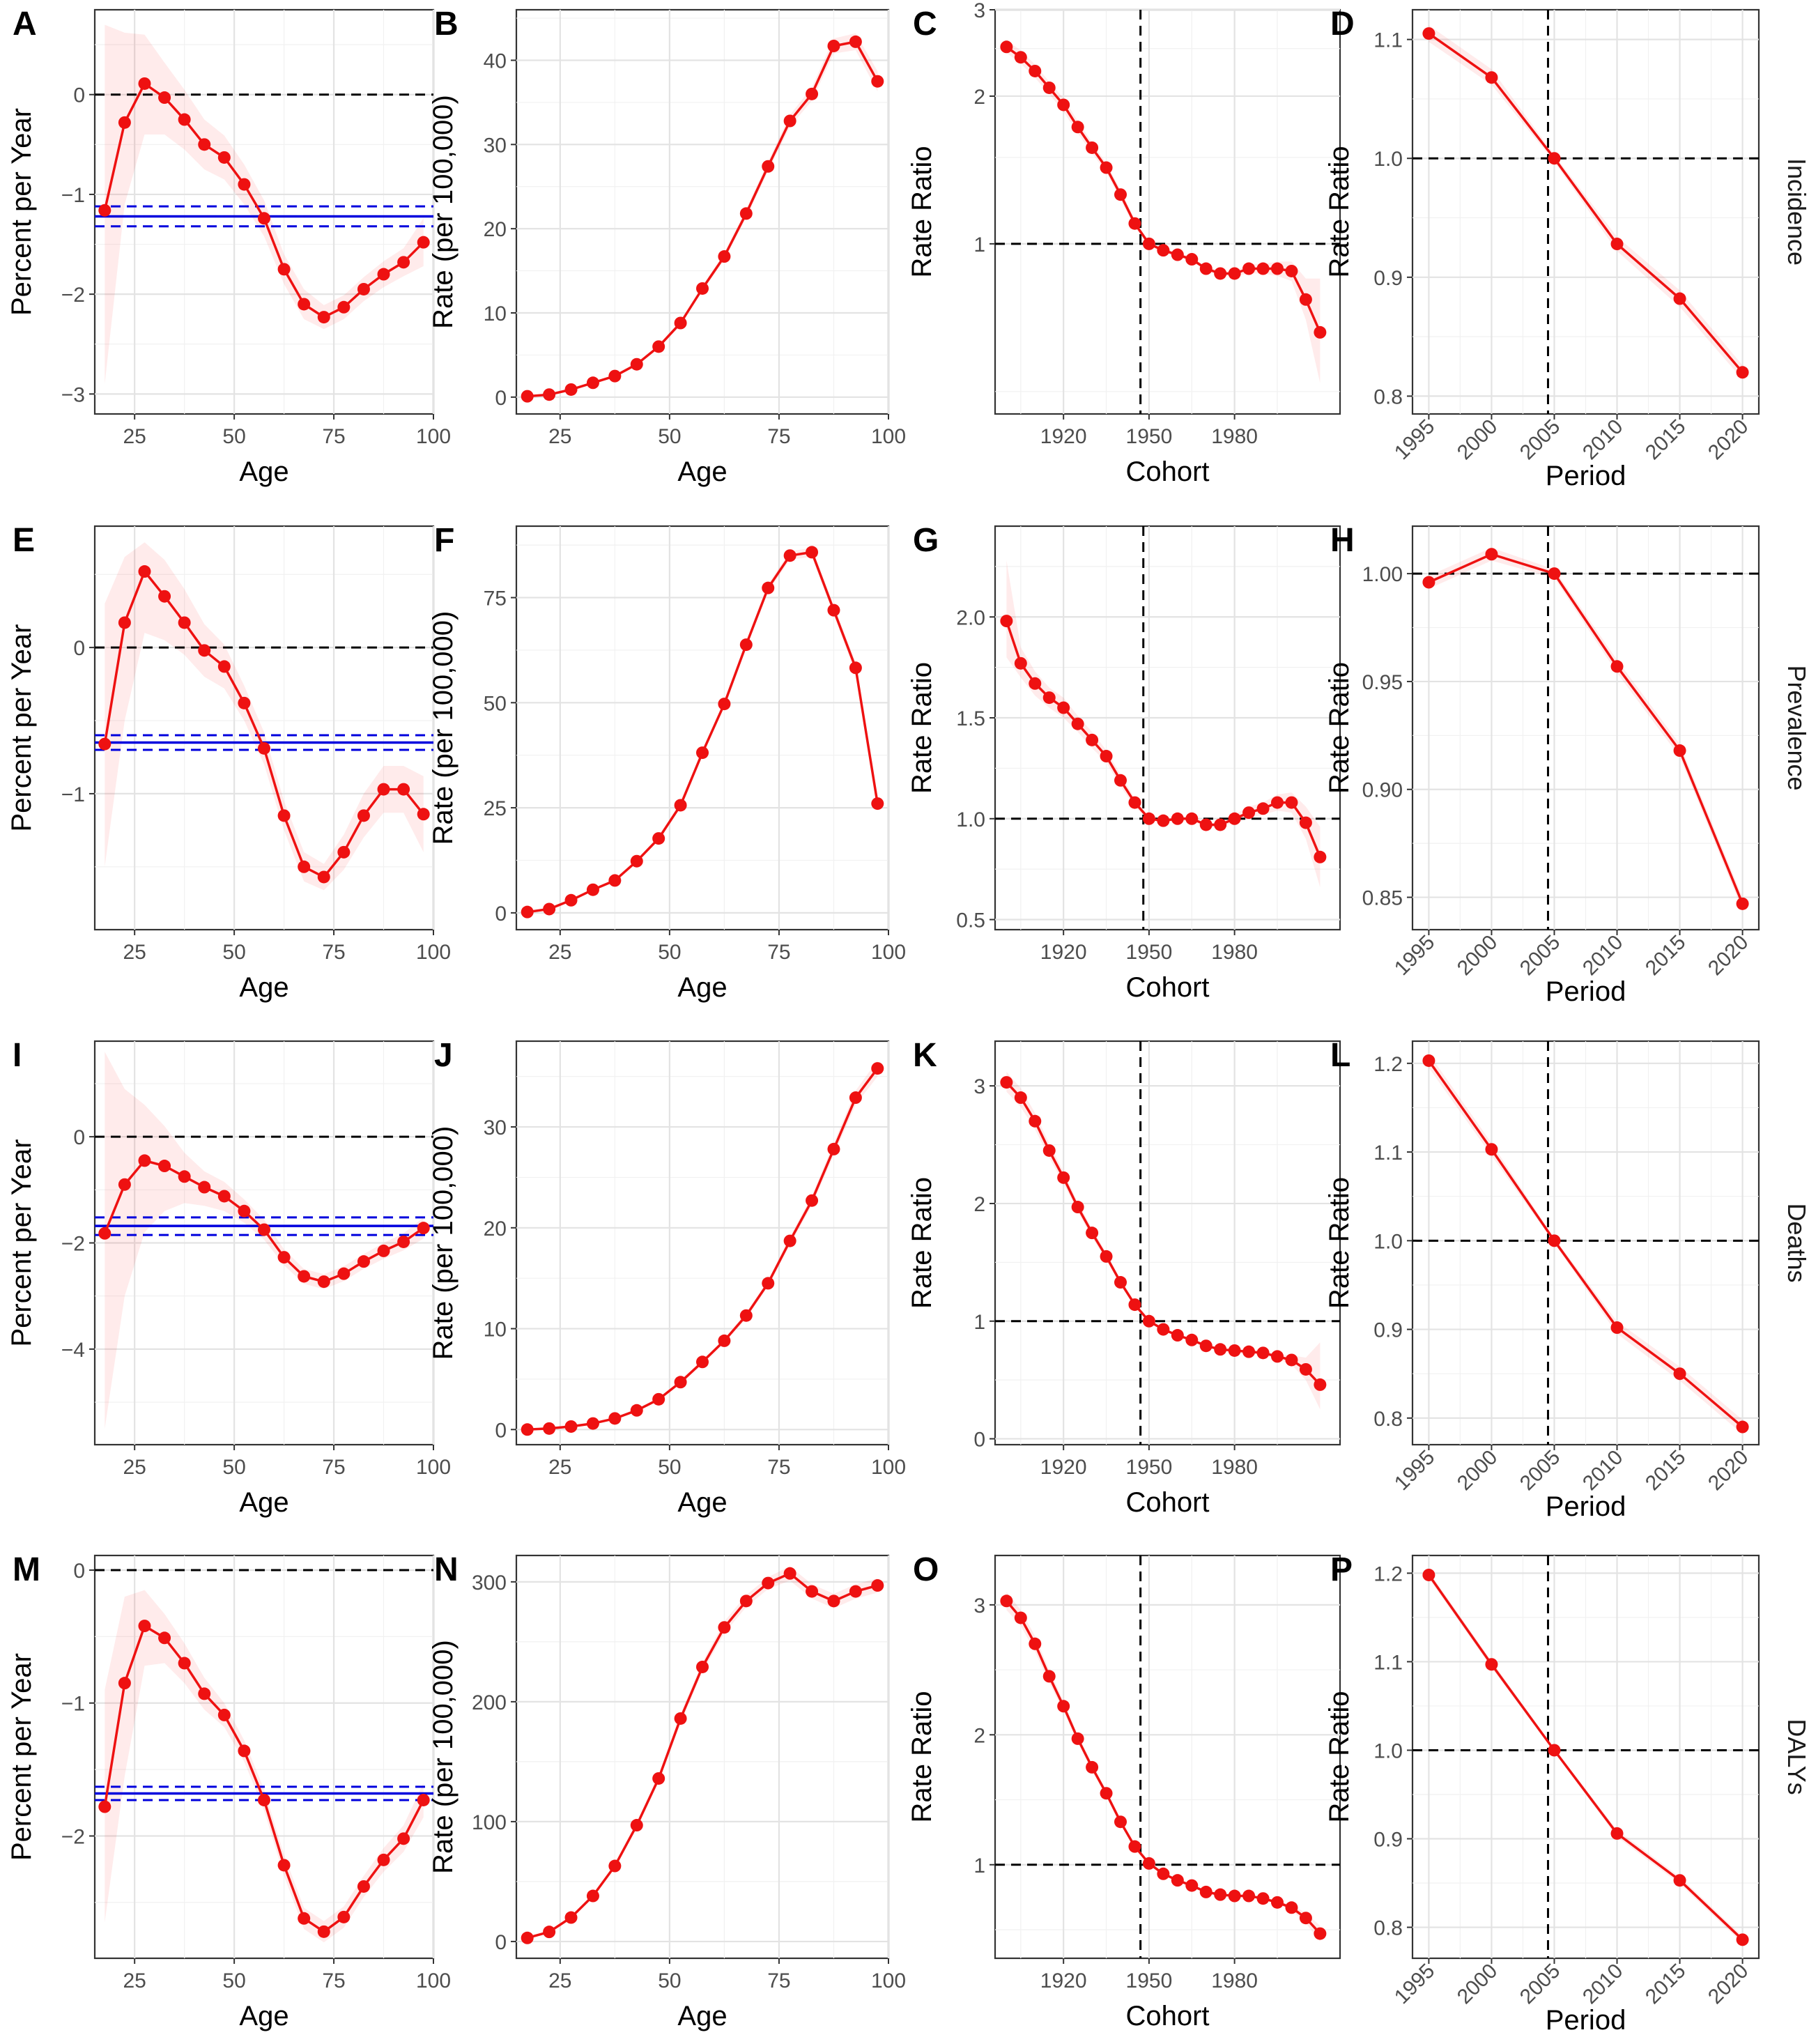 The width and height of the screenshot is (1809, 2044). I want to click on y-tick-label: 1.0, so click(970, 820).